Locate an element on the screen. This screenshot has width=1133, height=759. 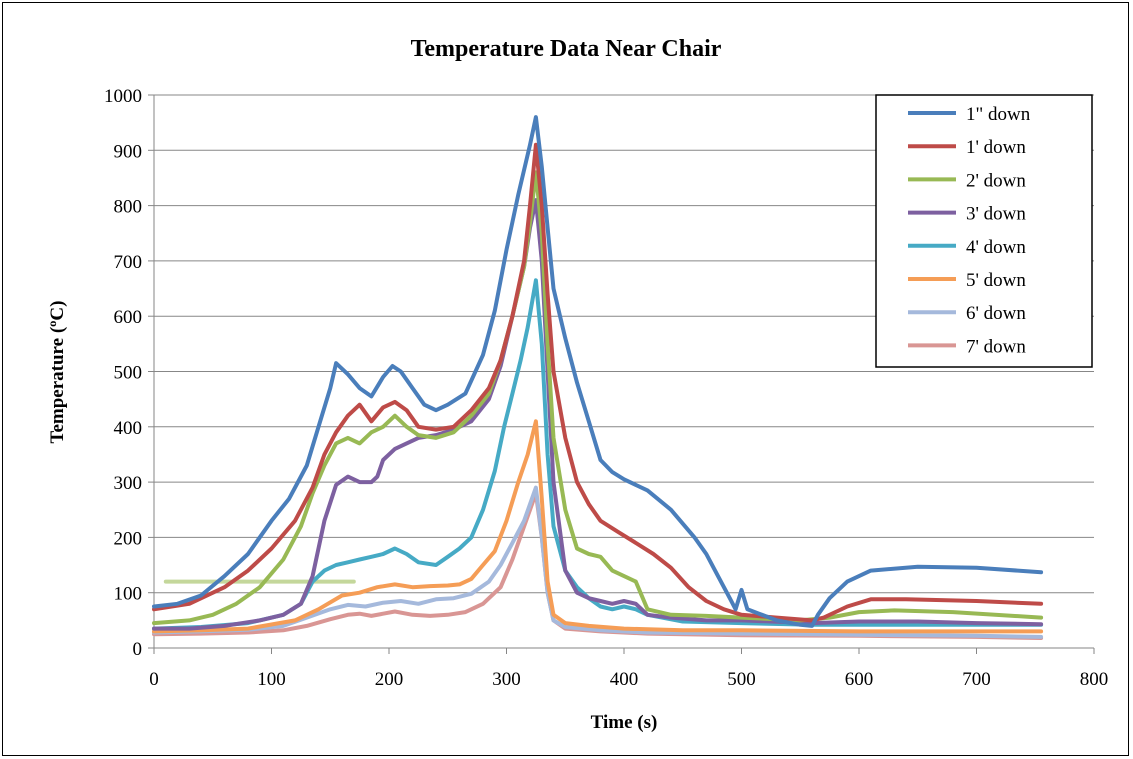
y-axis-ticks: 0 100 200 300 400 500 600 700 800 900 1000 is located at coordinates (129, 373).